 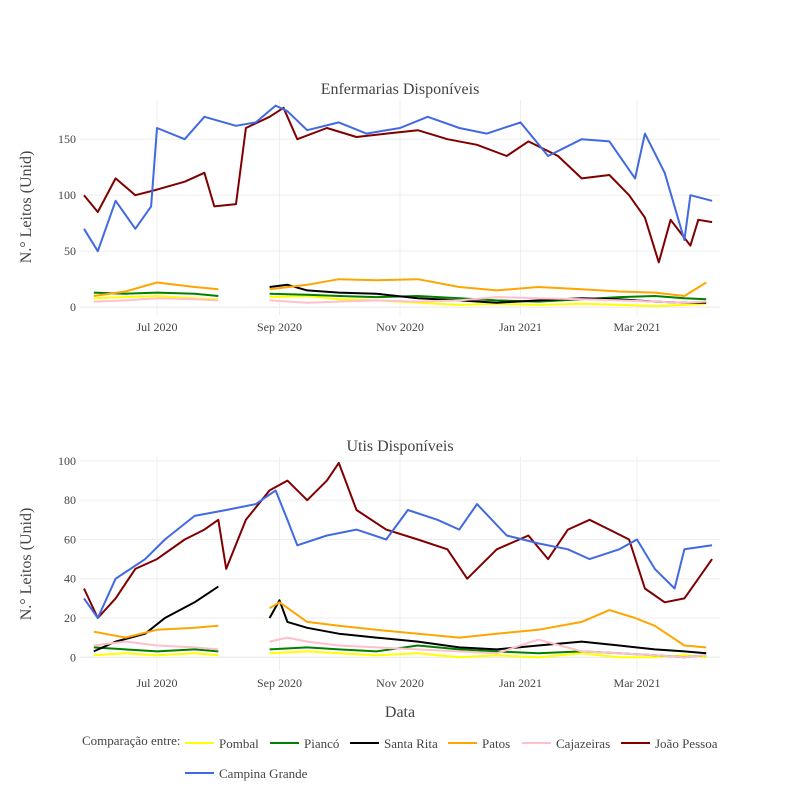 I want to click on legend-title: Comparação entre:, so click(x=131, y=740).